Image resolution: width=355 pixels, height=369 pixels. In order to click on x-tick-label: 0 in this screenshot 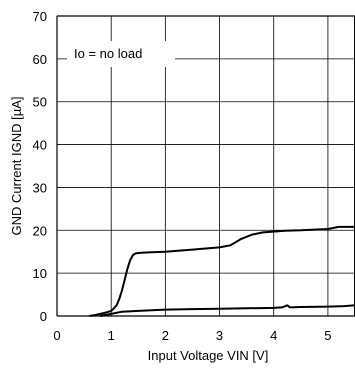, I will do `click(56, 335)`.